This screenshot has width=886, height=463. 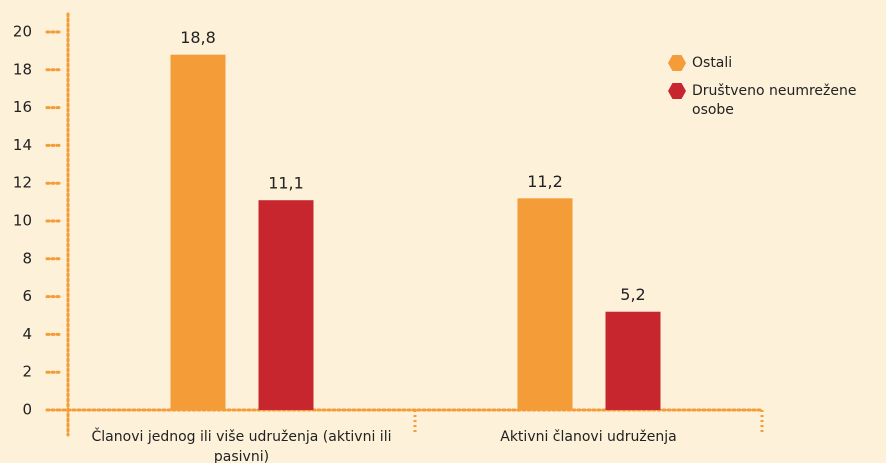 I want to click on value-label: 11,2, so click(x=545, y=181).